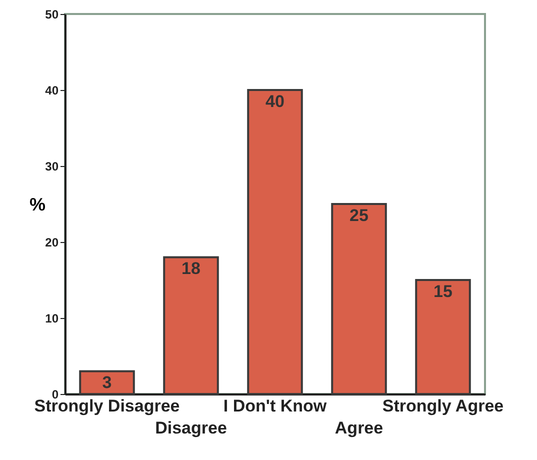 This screenshot has height=460, width=537. I want to click on y-tick-label: 30, so click(52, 167).